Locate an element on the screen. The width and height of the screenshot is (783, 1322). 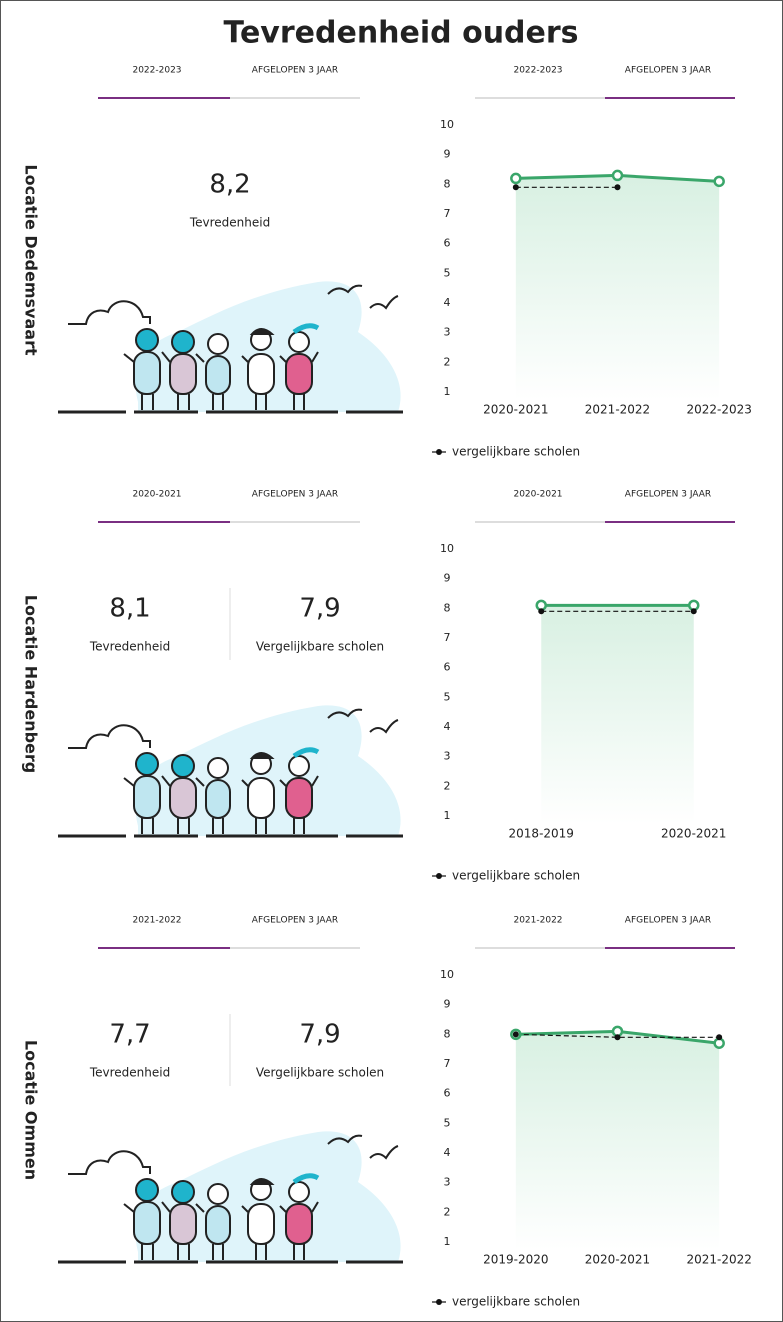
page-title: Tevredenheid ouders is located at coordinates (400, 33).